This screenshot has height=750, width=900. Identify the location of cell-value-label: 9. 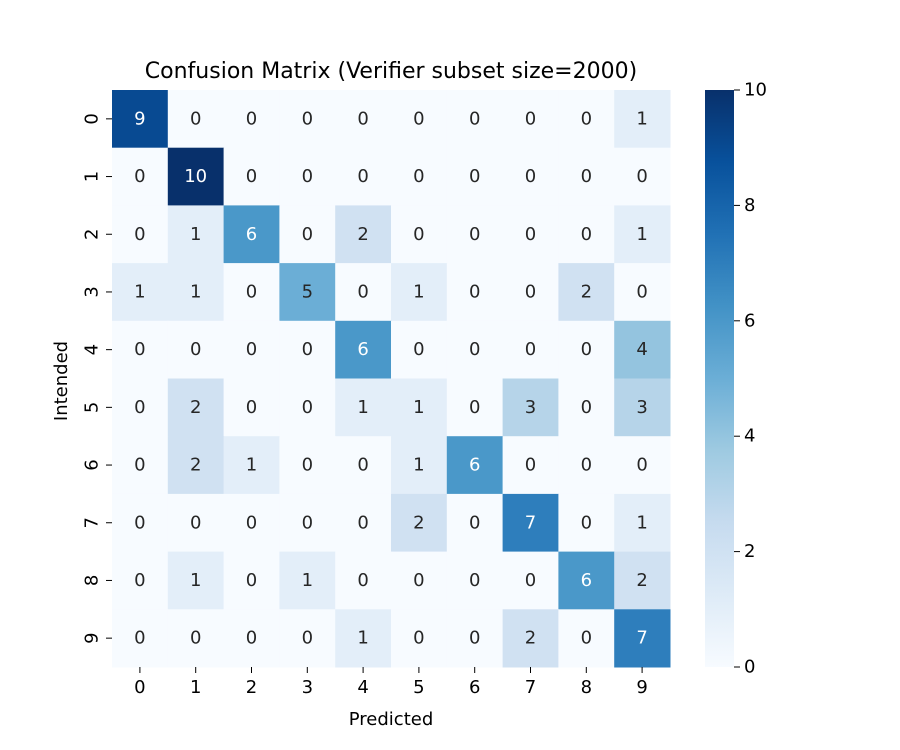
(139, 118).